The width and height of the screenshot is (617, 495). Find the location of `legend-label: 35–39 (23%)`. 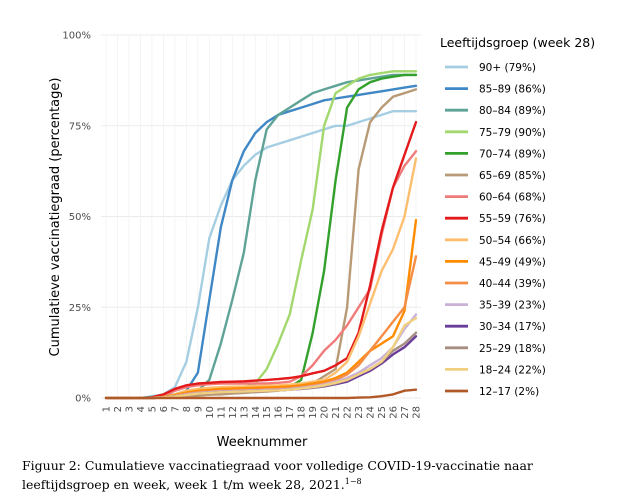

legend-label: 35–39 (23%) is located at coordinates (512, 306).